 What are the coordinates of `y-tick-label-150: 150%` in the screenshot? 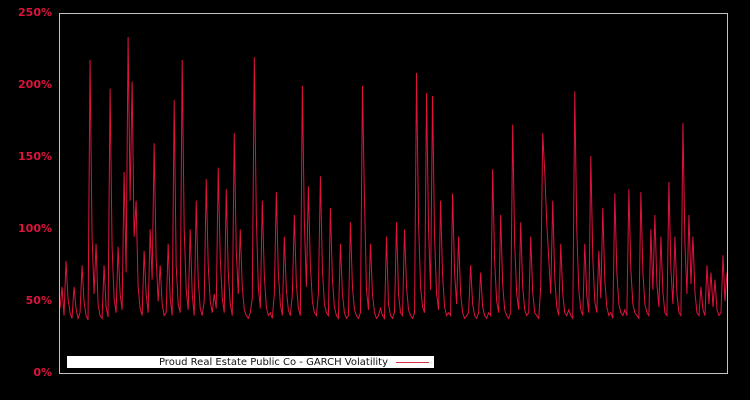 It's located at (35, 156).